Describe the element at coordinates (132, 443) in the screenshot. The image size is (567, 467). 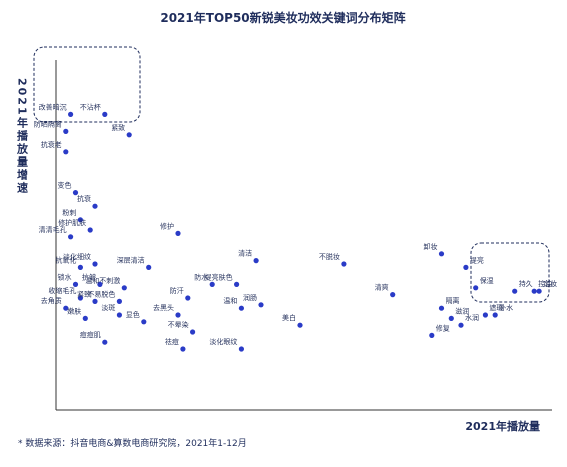
I see `source-note: * 数据来源：抖音电商&算数电商研究院，2021年1-12月` at that location.